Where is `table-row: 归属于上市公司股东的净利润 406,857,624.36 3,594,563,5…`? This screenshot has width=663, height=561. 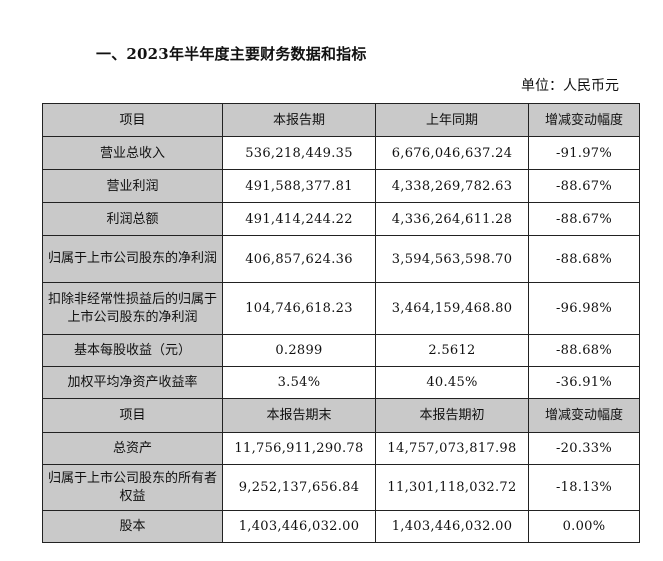 table-row: 归属于上市公司股东的净利润 406,857,624.36 3,594,563,5… is located at coordinates (341, 259).